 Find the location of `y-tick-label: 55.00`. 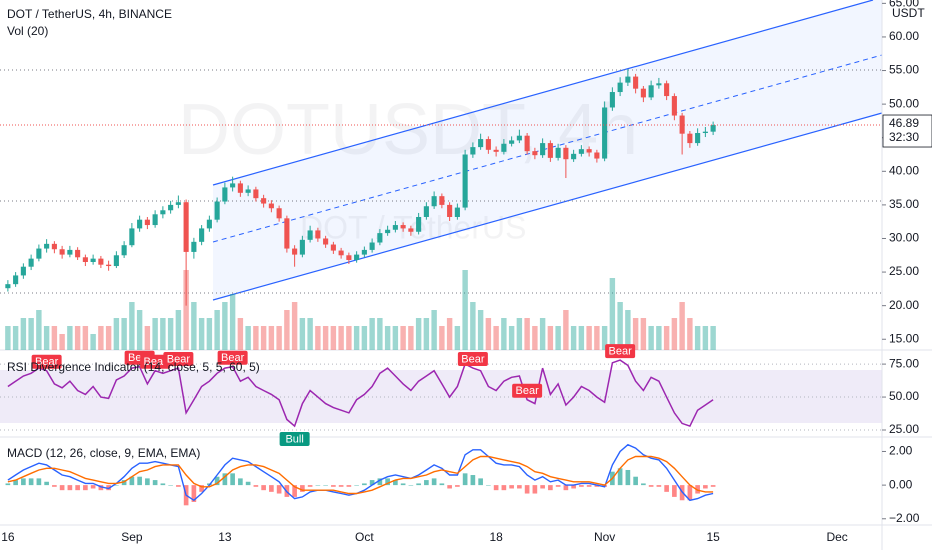

y-tick-label: 55.00 is located at coordinates (904, 70).